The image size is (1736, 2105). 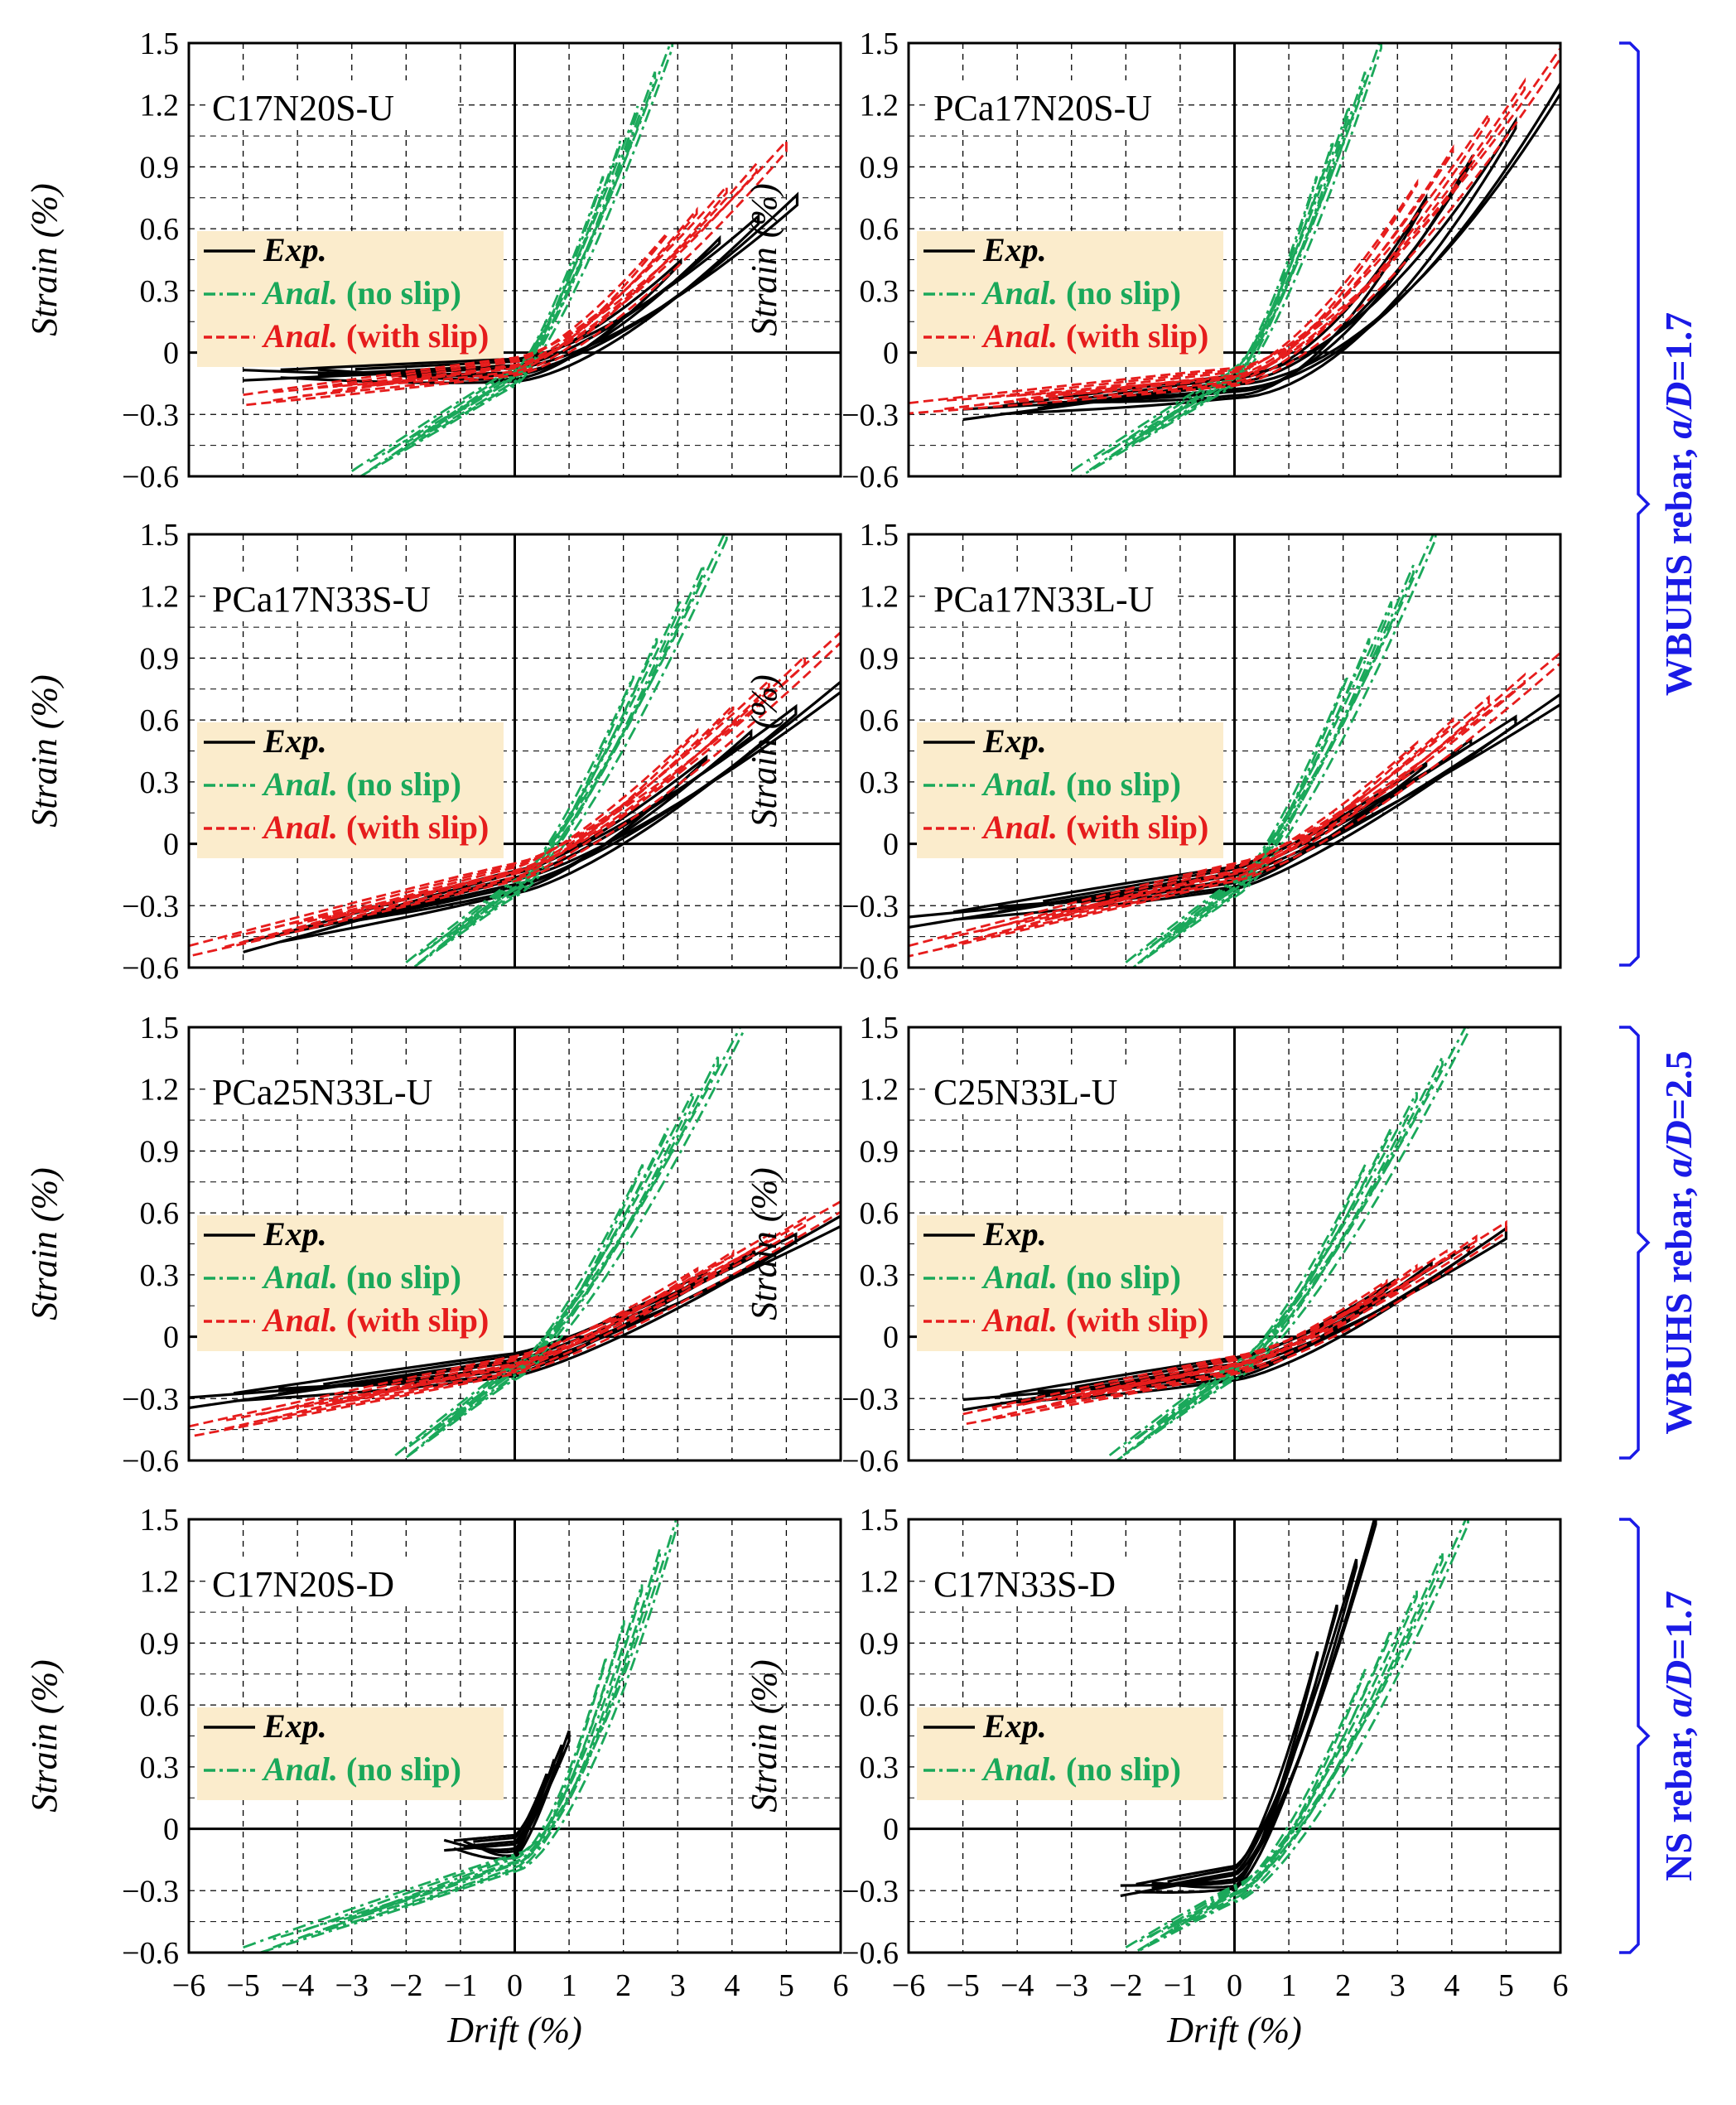 What do you see at coordinates (1635, 1736) in the screenshot?
I see `group-brace` at bounding box center [1635, 1736].